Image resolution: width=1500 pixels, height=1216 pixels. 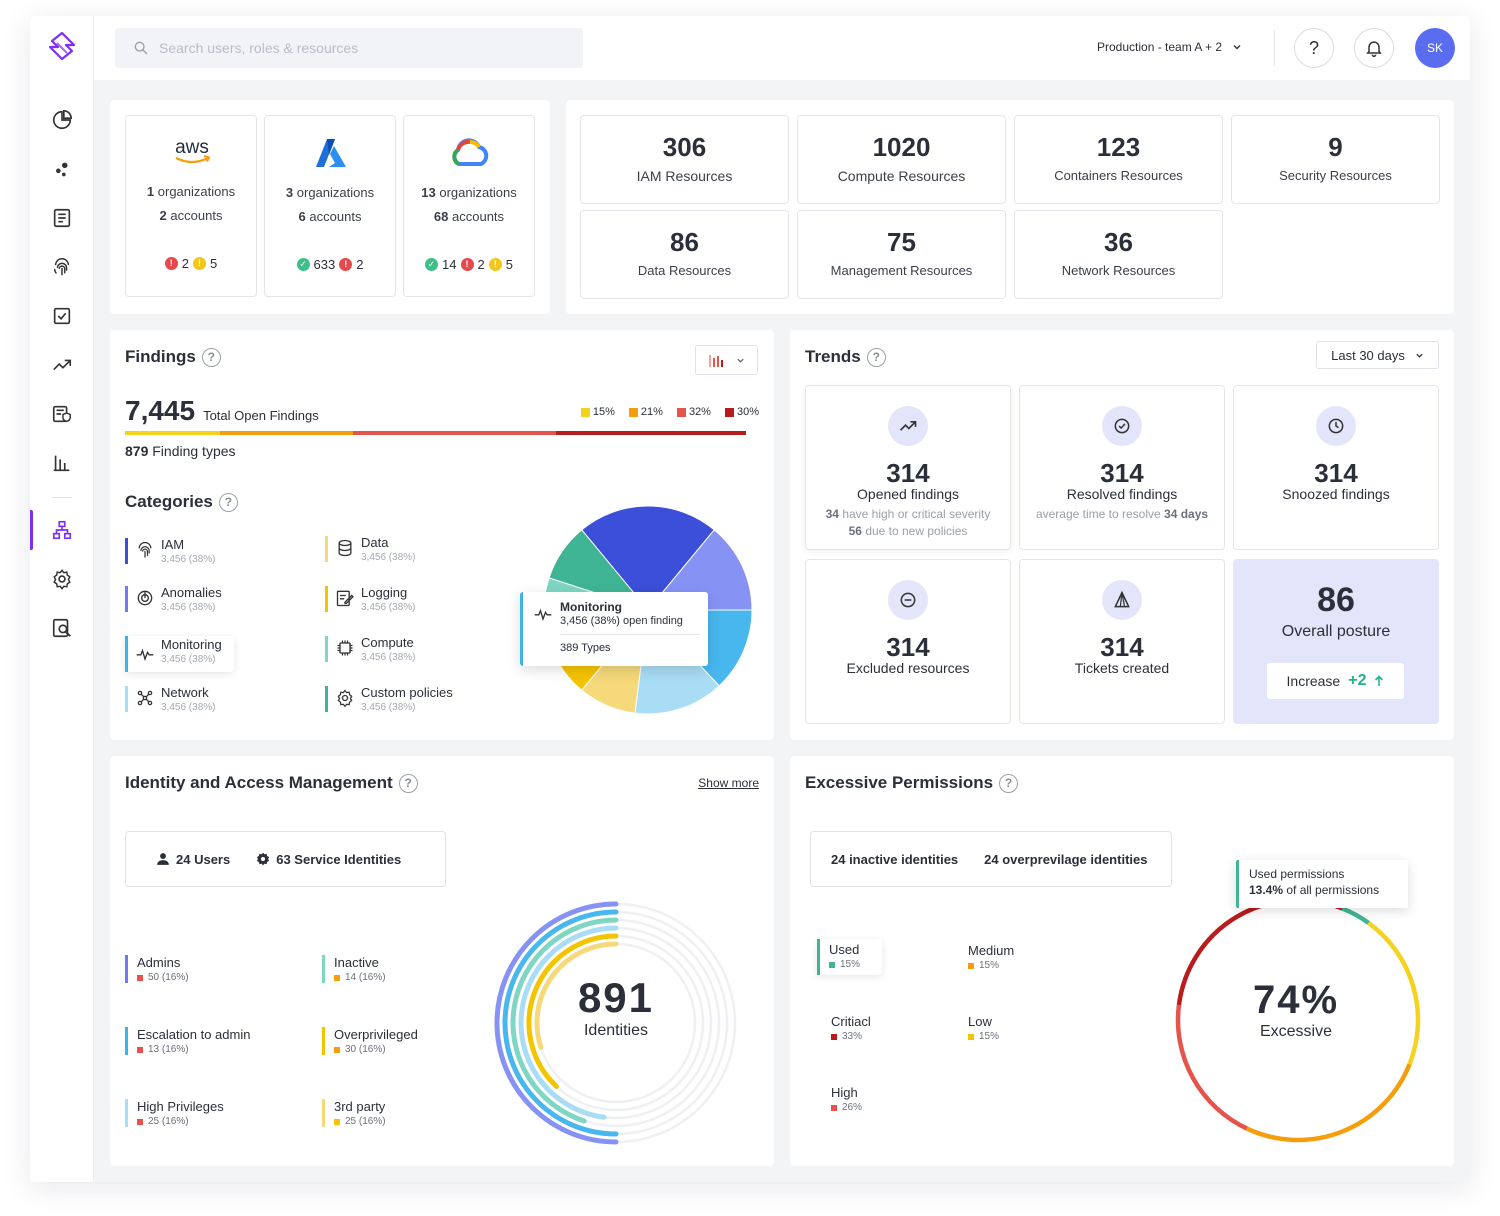 I want to click on category-bar, so click(x=326, y=549).